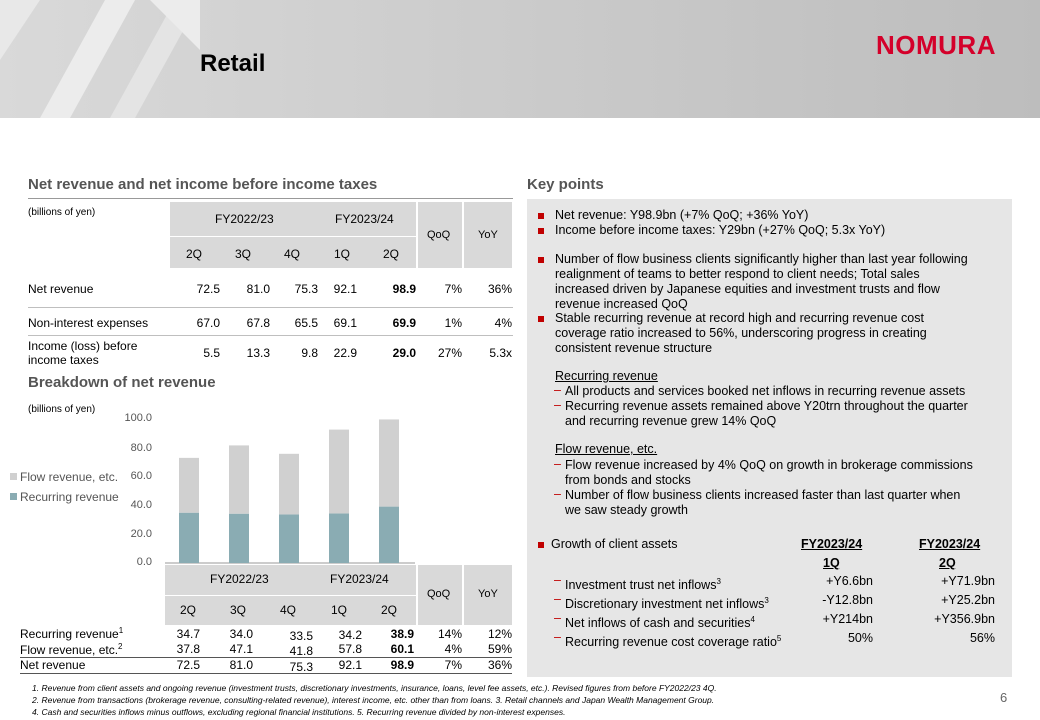 This screenshot has width=1040, height=720. What do you see at coordinates (244, 219) in the screenshot?
I see `netrev-group-fy22: FY2022/23` at bounding box center [244, 219].